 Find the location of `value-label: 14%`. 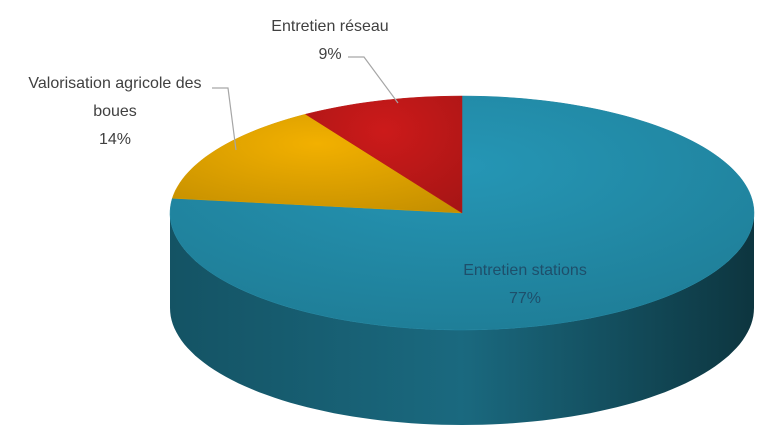

value-label: 14% is located at coordinates (115, 139).